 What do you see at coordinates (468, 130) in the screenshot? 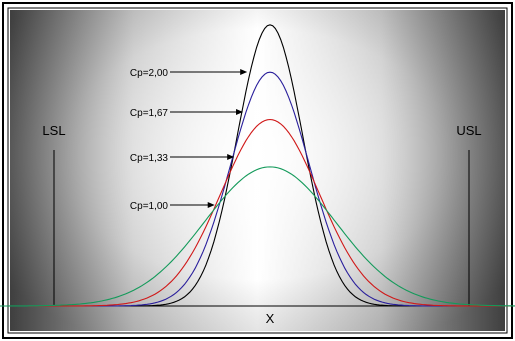
I see `usl-label: USL` at bounding box center [468, 130].